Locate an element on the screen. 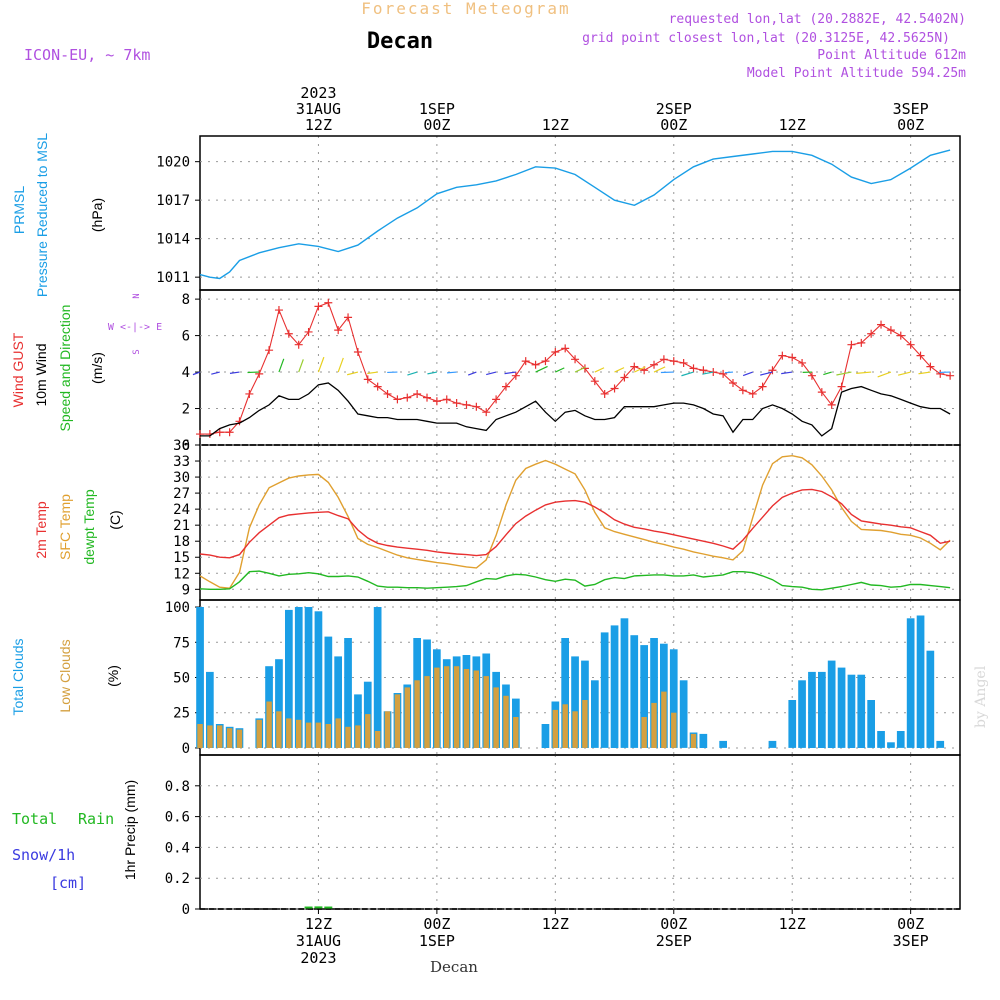 Image resolution: width=1000 pixels, height=1000 pixels. y-tick-label: 33 is located at coordinates (181, 462).